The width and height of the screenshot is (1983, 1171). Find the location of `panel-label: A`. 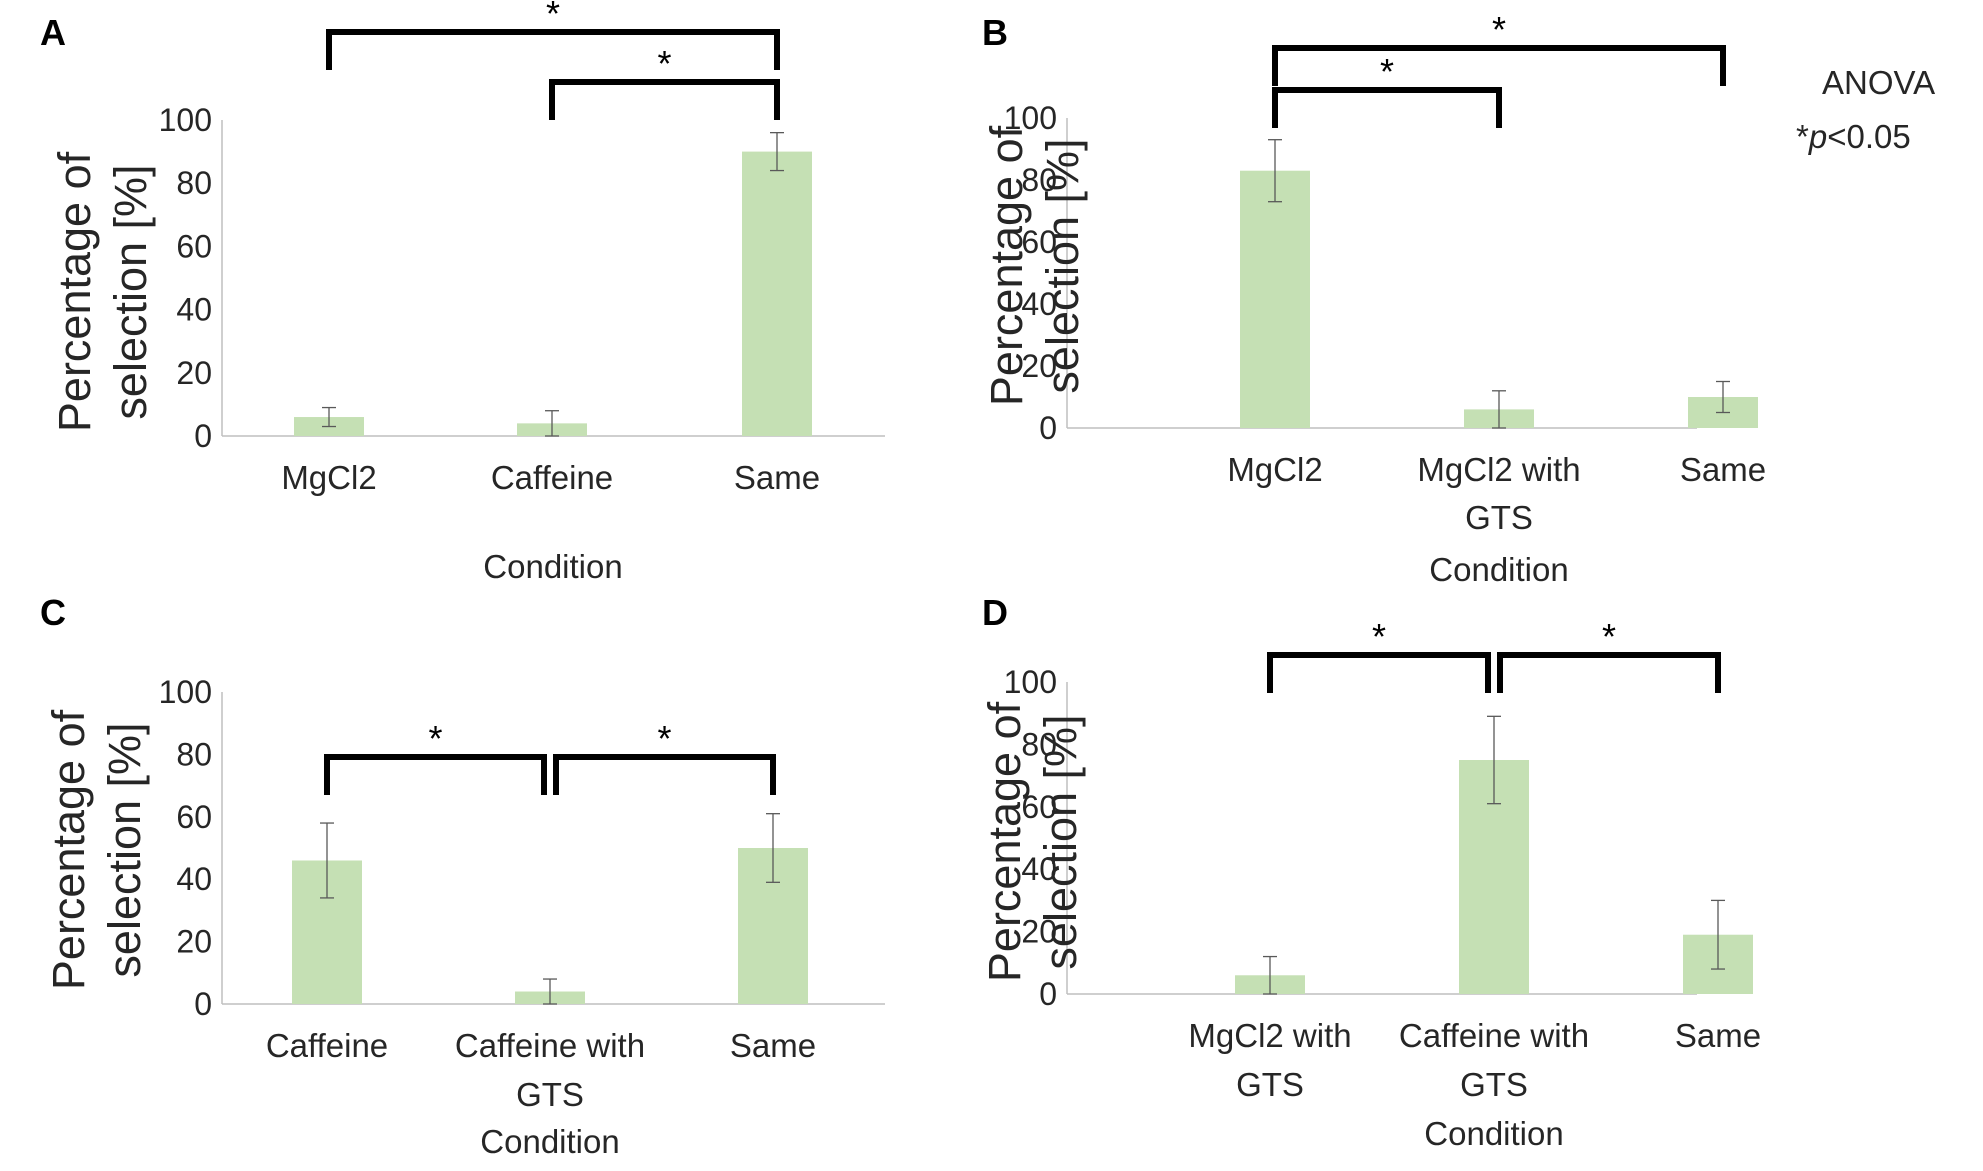

panel-label: A is located at coordinates (53, 32).